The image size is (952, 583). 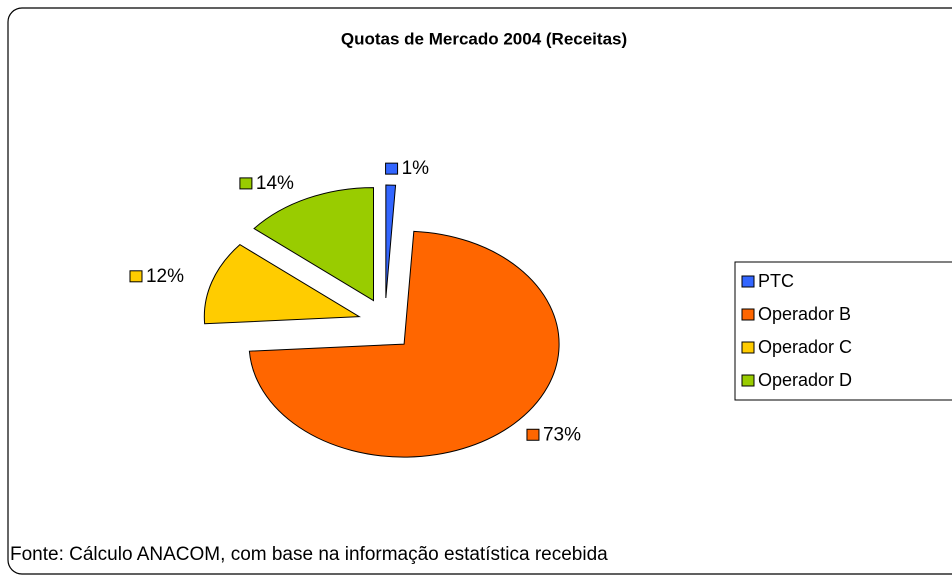 I want to click on legend-label: Operador C, so click(x=805, y=347).